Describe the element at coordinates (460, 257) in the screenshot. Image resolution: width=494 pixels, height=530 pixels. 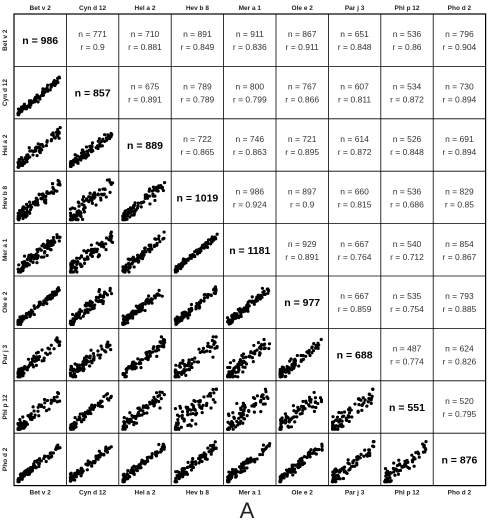
I see `pair-r-mer-a-1-pho-d-2: r = 0.867` at that location.